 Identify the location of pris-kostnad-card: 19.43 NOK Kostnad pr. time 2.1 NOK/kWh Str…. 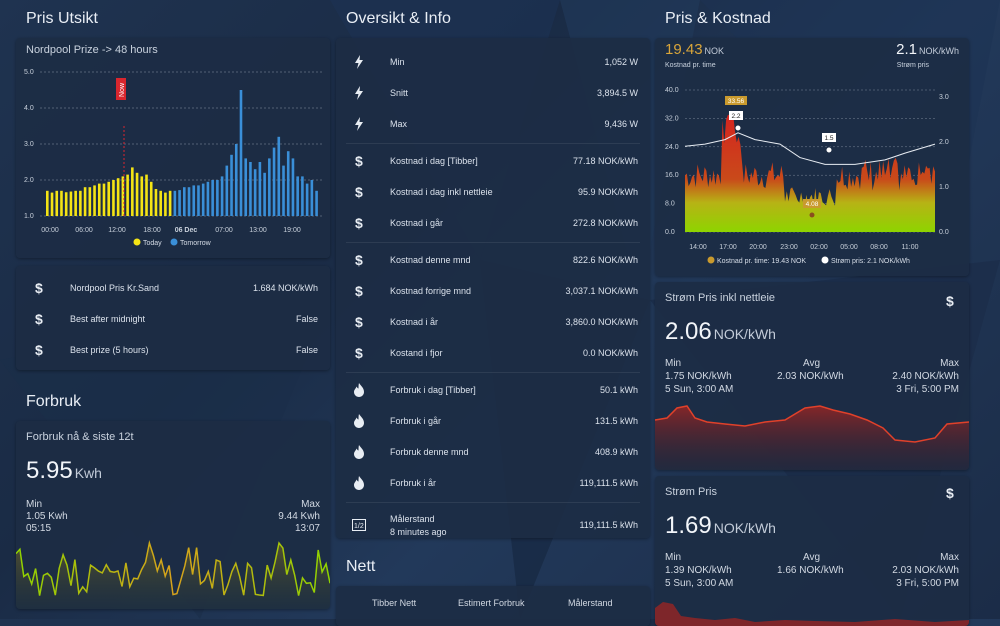
(812, 157).